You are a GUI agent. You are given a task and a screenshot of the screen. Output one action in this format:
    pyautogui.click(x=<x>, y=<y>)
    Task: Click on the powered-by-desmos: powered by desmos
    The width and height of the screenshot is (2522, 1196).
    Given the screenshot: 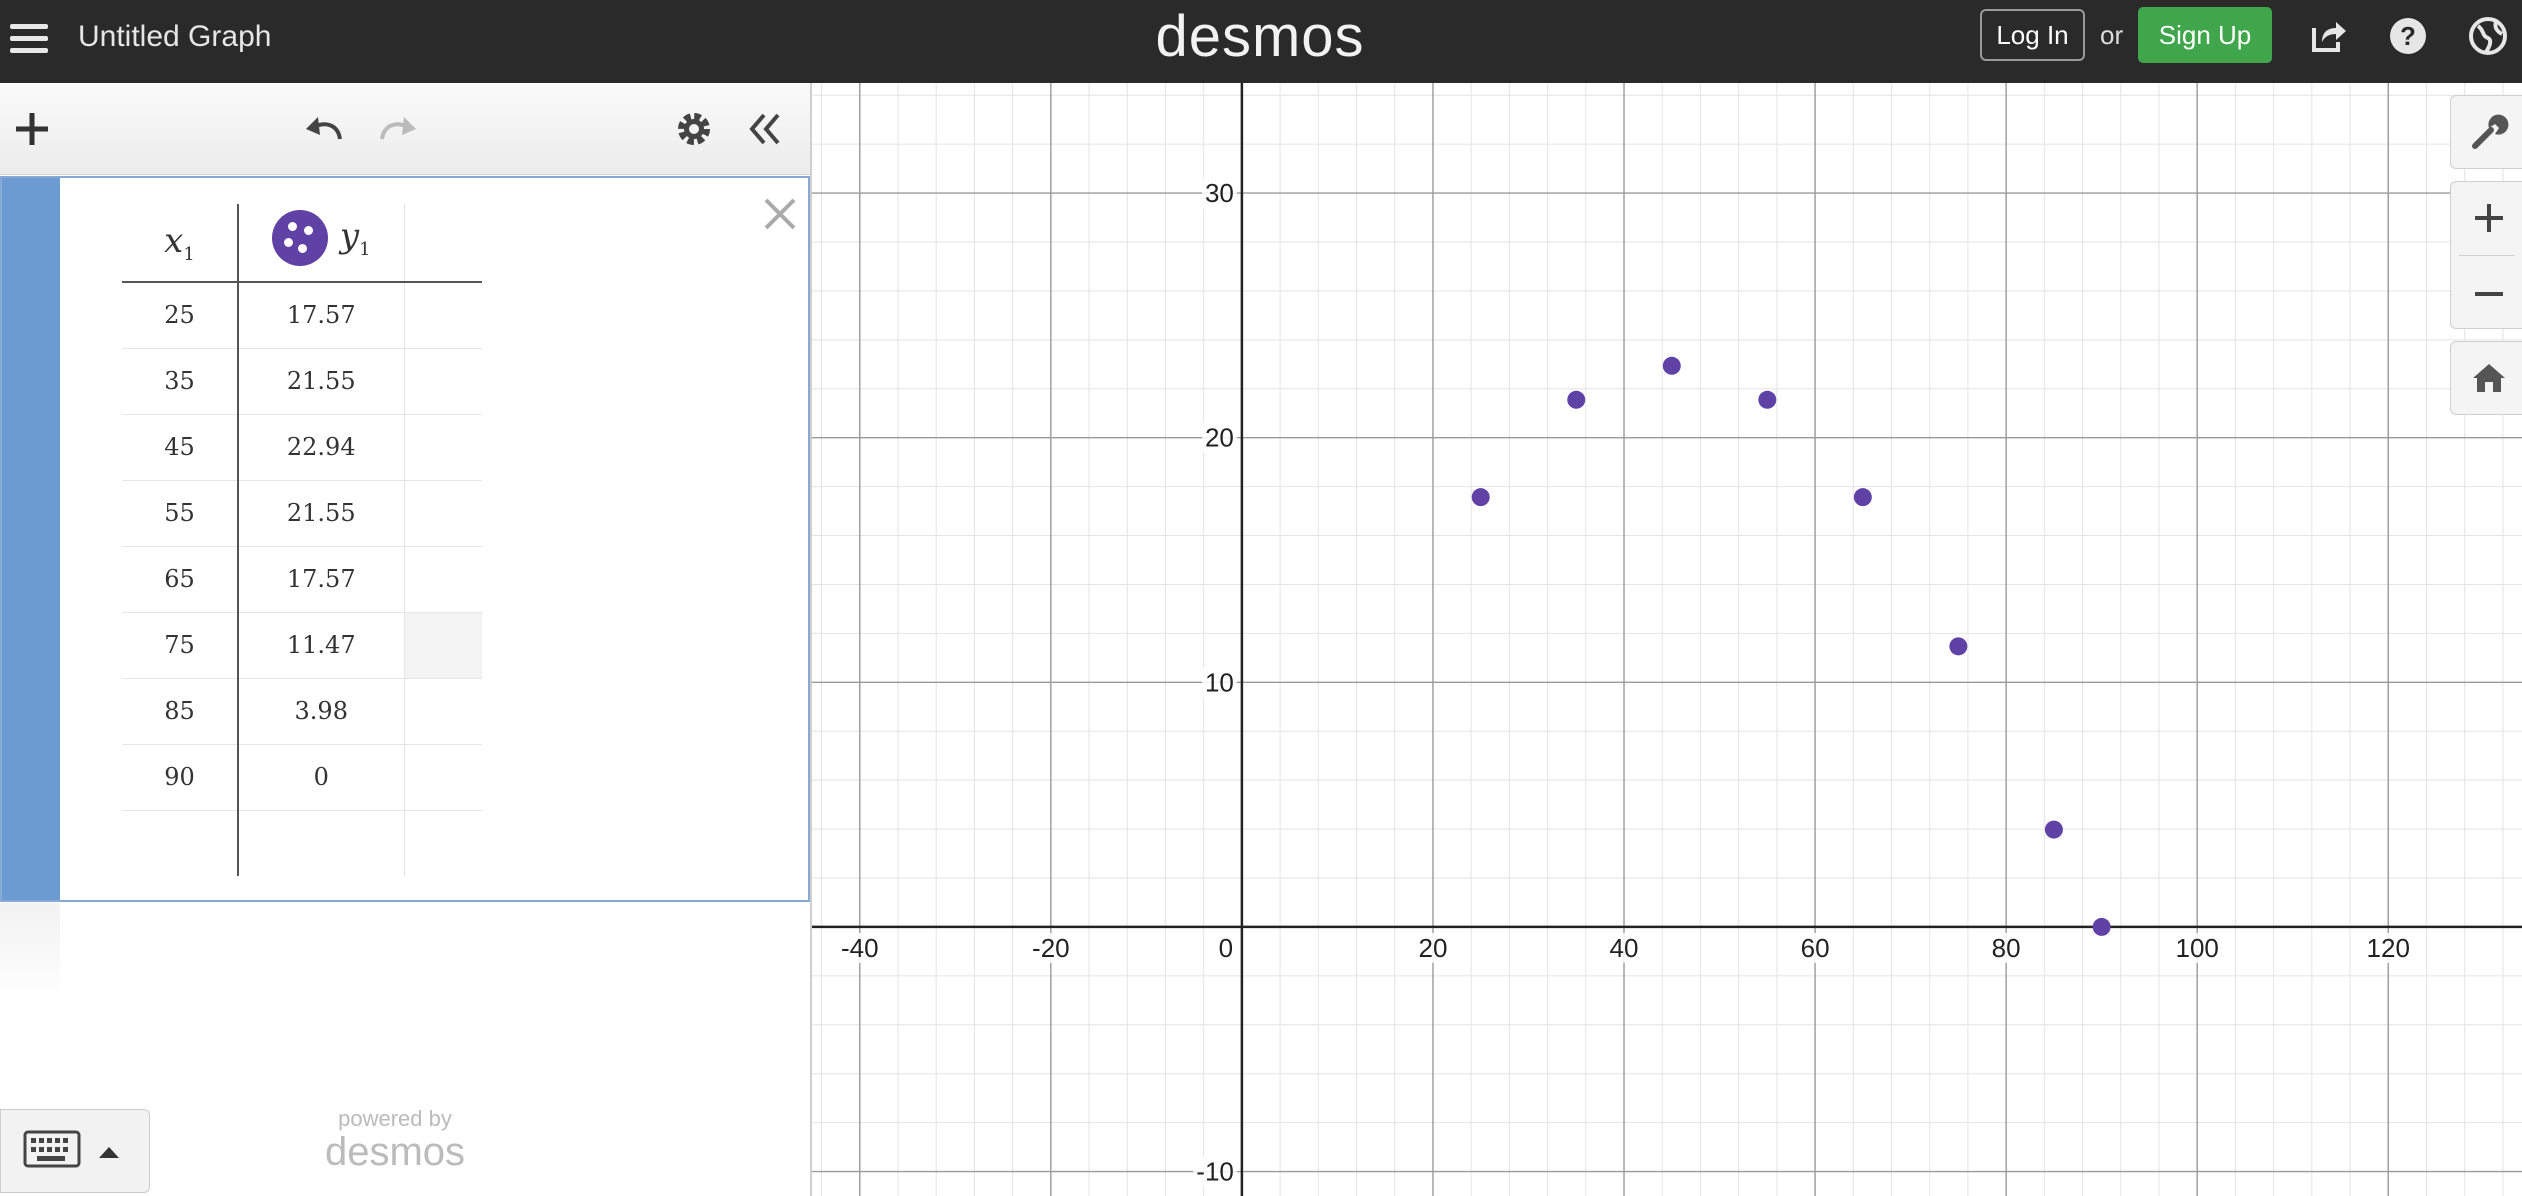 What is the action you would take?
    pyautogui.click(x=395, y=1140)
    